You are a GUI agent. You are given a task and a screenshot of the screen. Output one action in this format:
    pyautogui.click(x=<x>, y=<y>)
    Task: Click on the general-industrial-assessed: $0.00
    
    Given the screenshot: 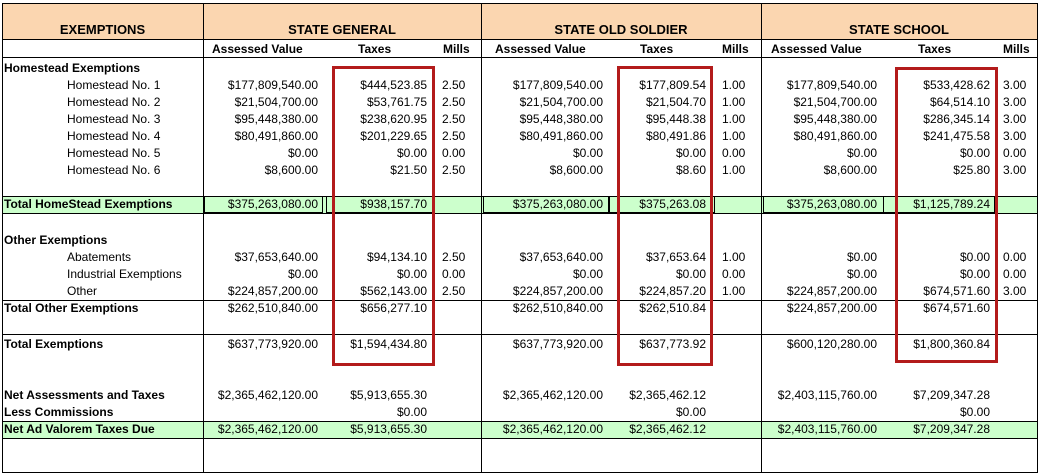 What is the action you would take?
    pyautogui.click(x=302, y=274)
    